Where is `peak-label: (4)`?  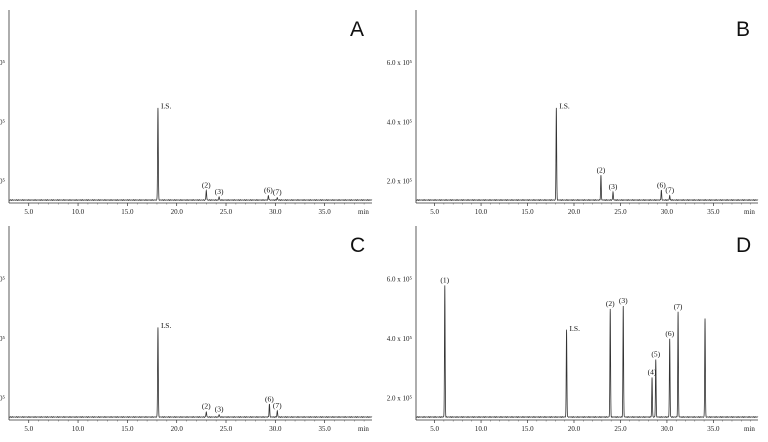 peak-label: (4) is located at coordinates (652, 372).